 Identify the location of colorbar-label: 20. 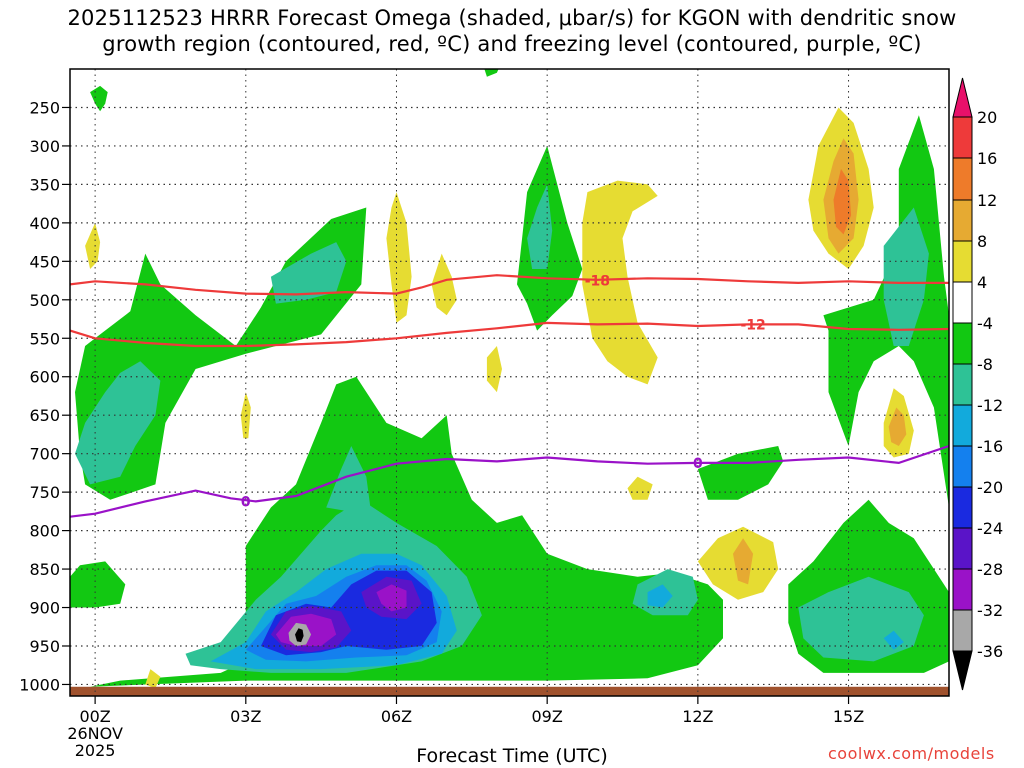
(987, 117).